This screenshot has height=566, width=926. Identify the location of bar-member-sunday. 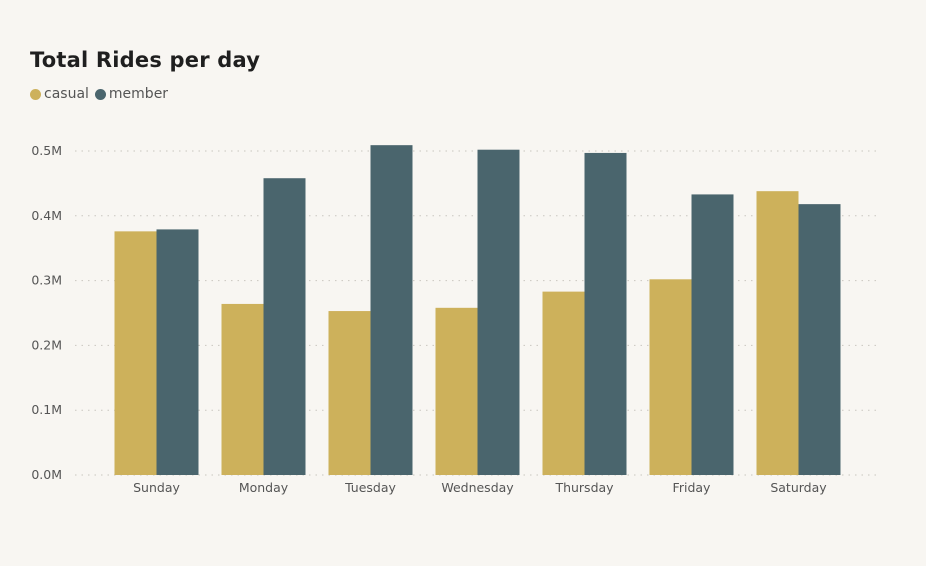
(177, 352).